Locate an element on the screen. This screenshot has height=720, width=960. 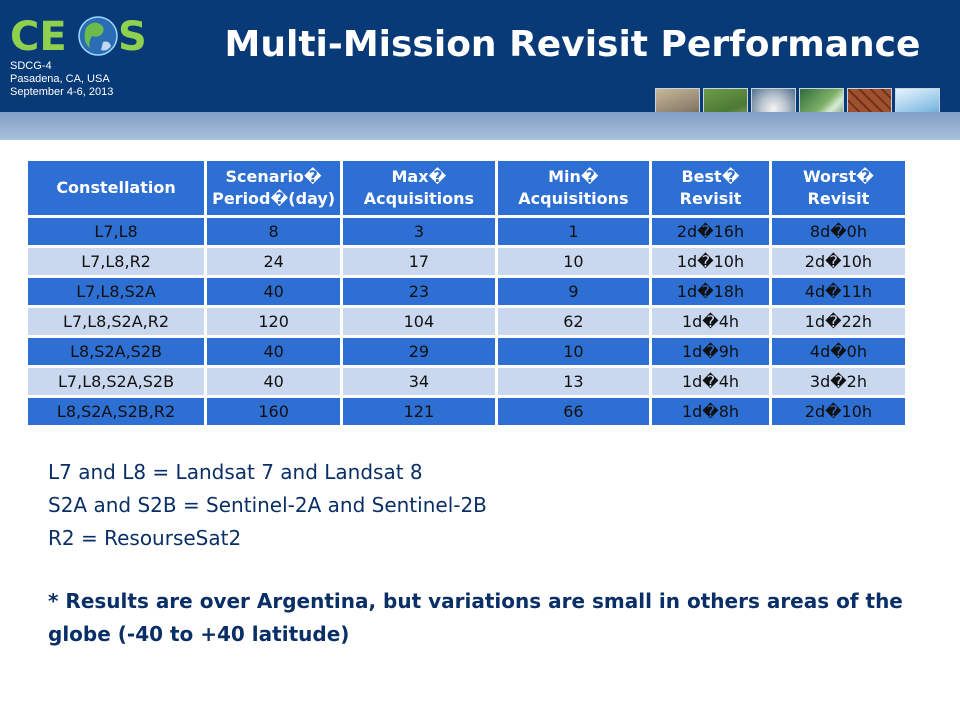
cell-constellation: L7,L8,S2A,R2 is located at coordinates (116, 321).